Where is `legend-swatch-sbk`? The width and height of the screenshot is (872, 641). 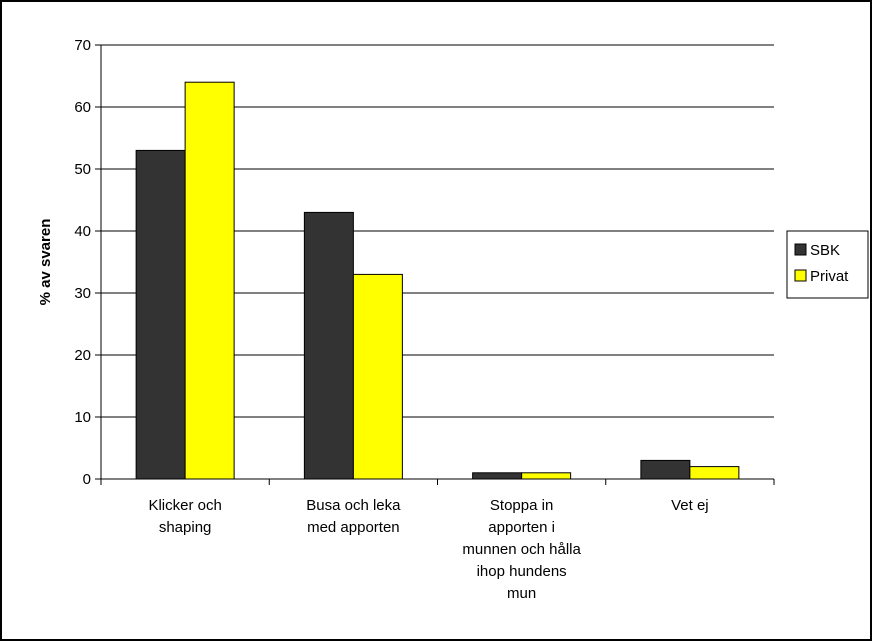 legend-swatch-sbk is located at coordinates (800, 249).